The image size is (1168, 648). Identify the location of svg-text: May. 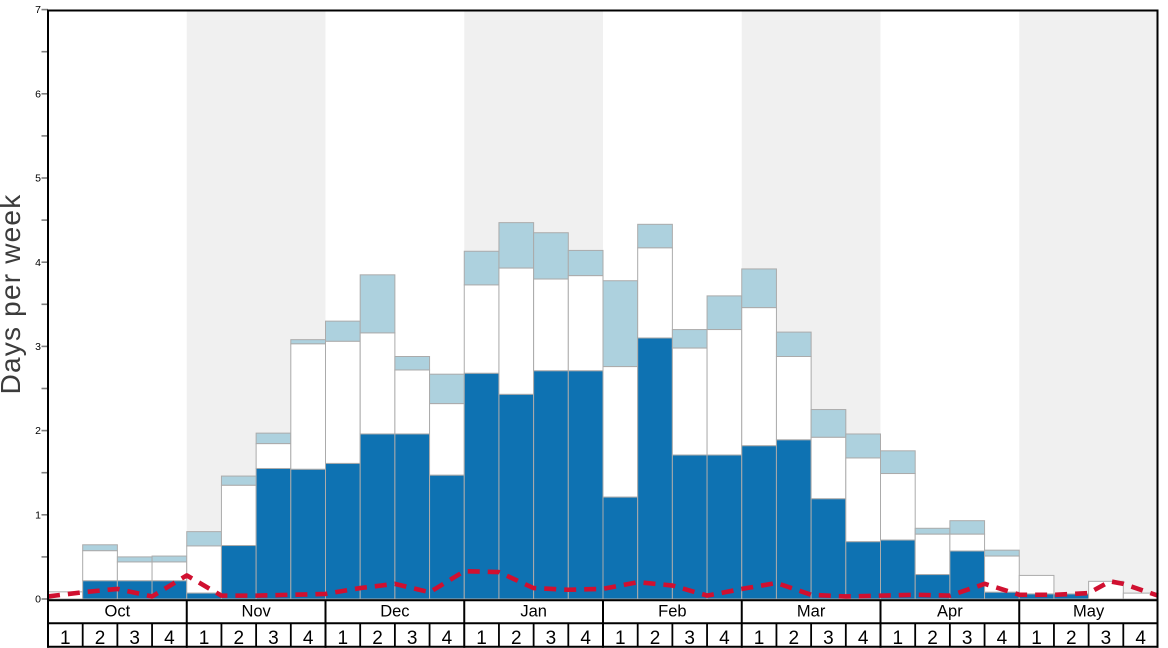
(1089, 611).